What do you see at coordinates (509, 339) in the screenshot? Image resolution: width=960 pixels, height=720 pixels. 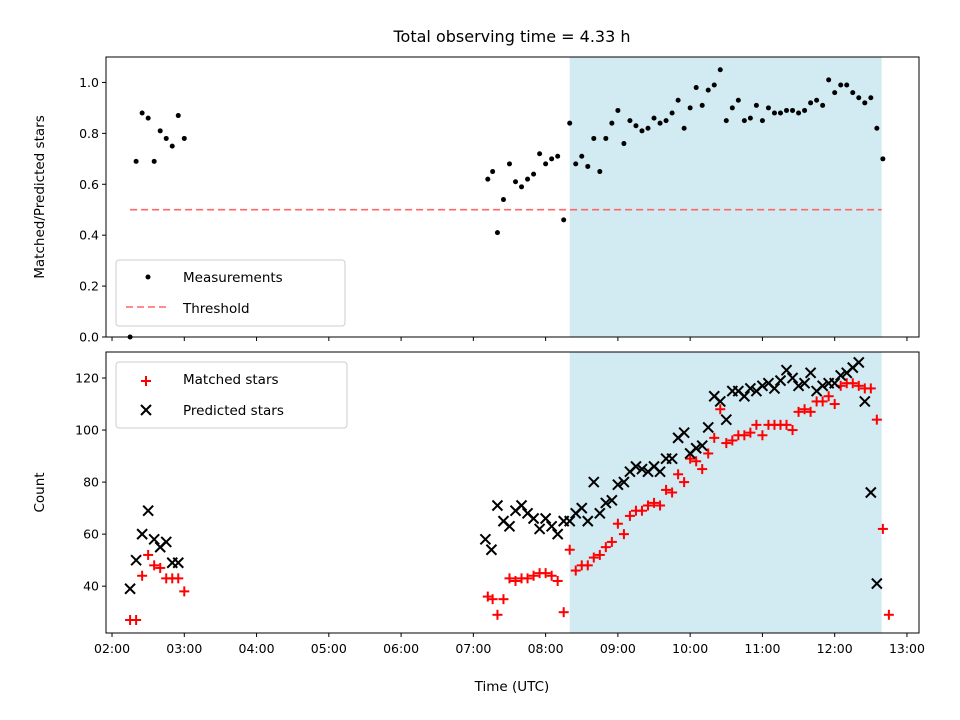 I see `top-x-axis-ticks` at bounding box center [509, 339].